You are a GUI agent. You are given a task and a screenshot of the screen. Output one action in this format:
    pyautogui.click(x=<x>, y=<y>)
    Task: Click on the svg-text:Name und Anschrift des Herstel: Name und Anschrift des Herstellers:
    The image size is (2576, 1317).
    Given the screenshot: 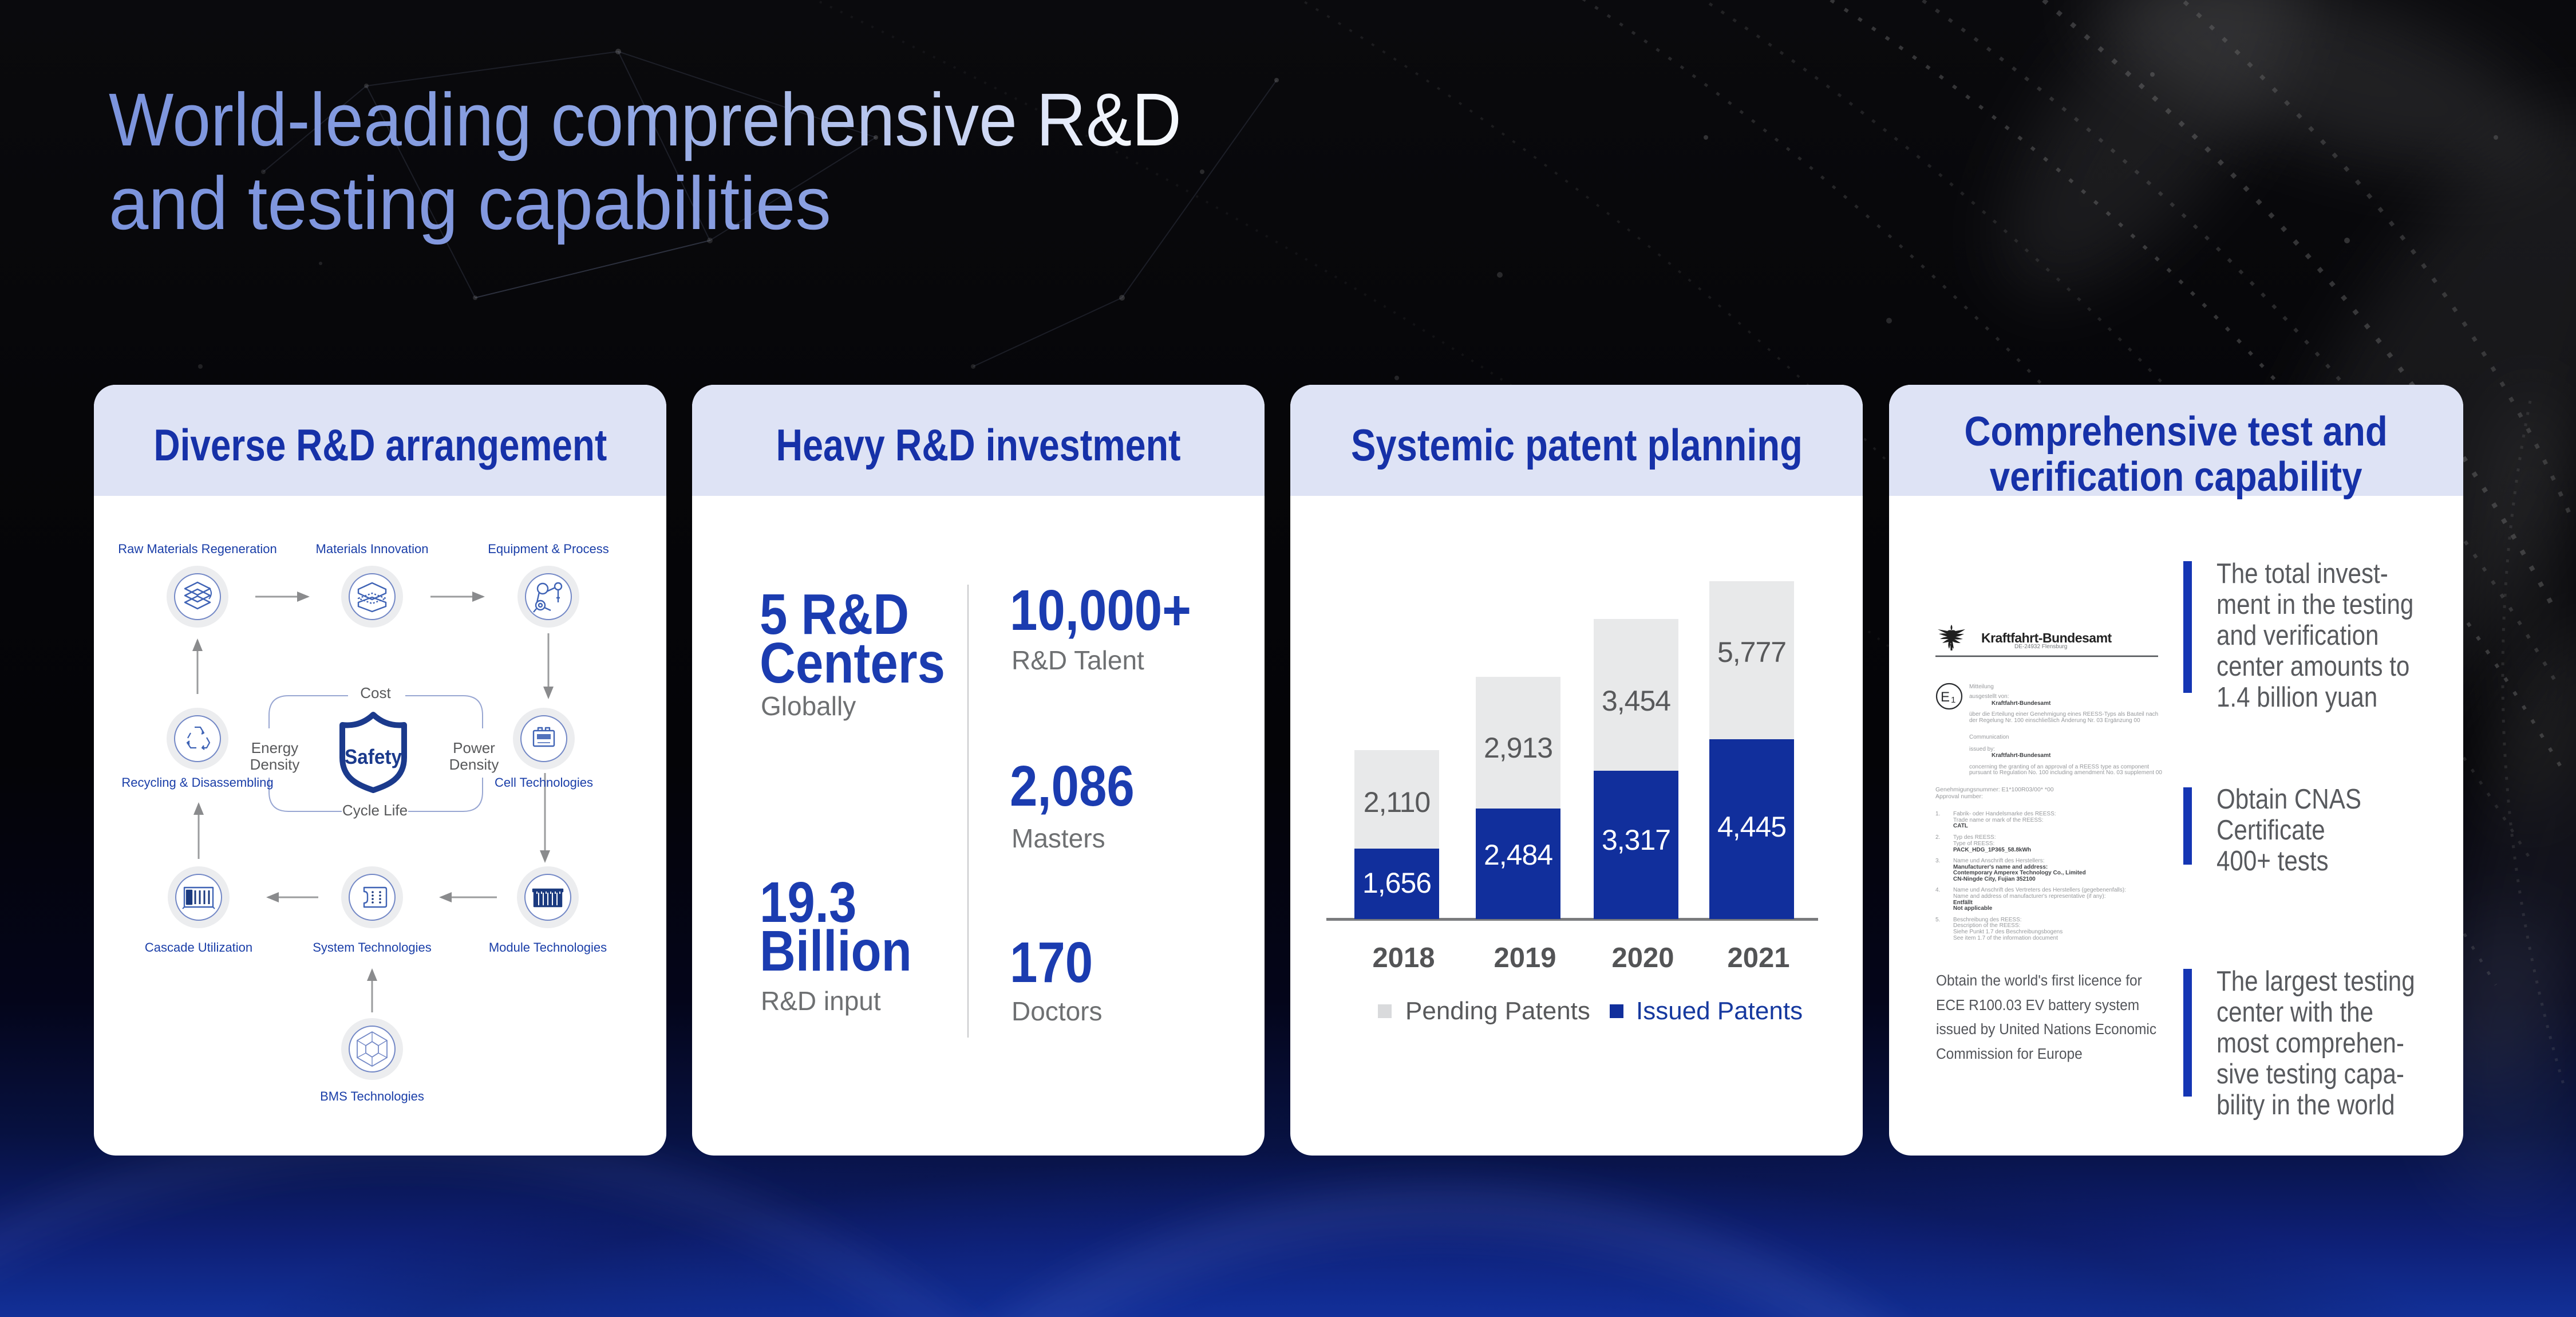 What is the action you would take?
    pyautogui.click(x=1999, y=861)
    